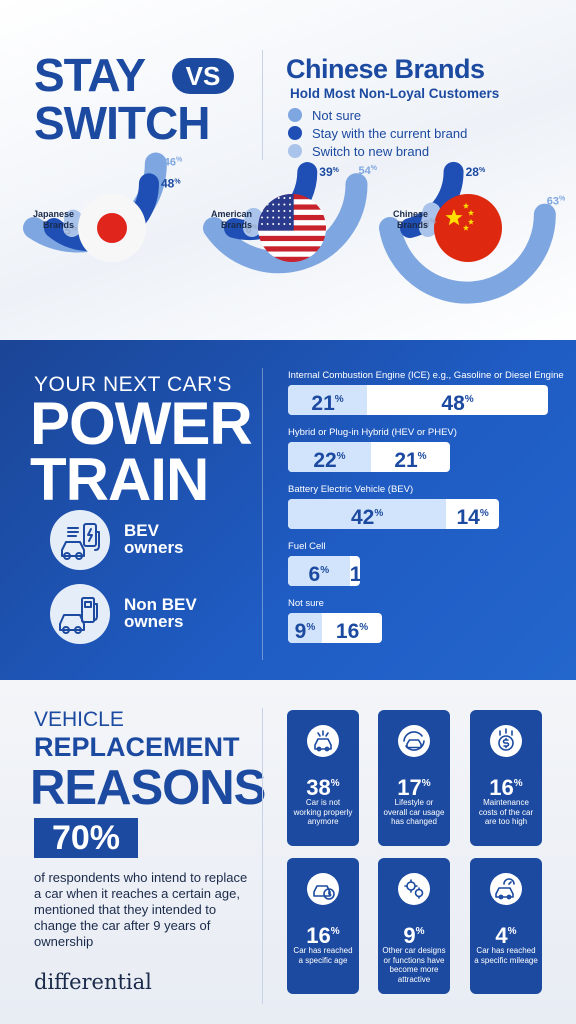  What do you see at coordinates (148, 788) in the screenshot?
I see `reasons-title-line2: REASONS` at bounding box center [148, 788].